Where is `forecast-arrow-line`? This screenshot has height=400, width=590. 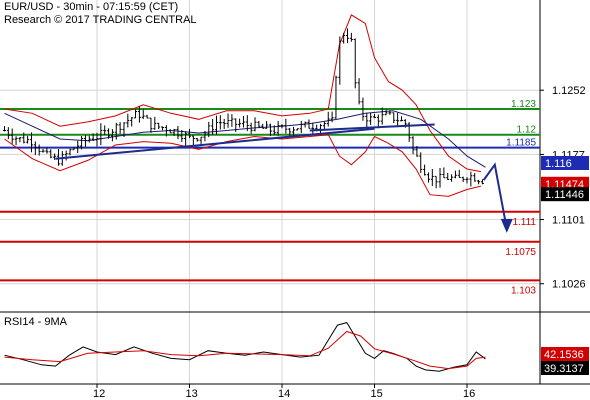 forecast-arrow-line is located at coordinates (495, 196).